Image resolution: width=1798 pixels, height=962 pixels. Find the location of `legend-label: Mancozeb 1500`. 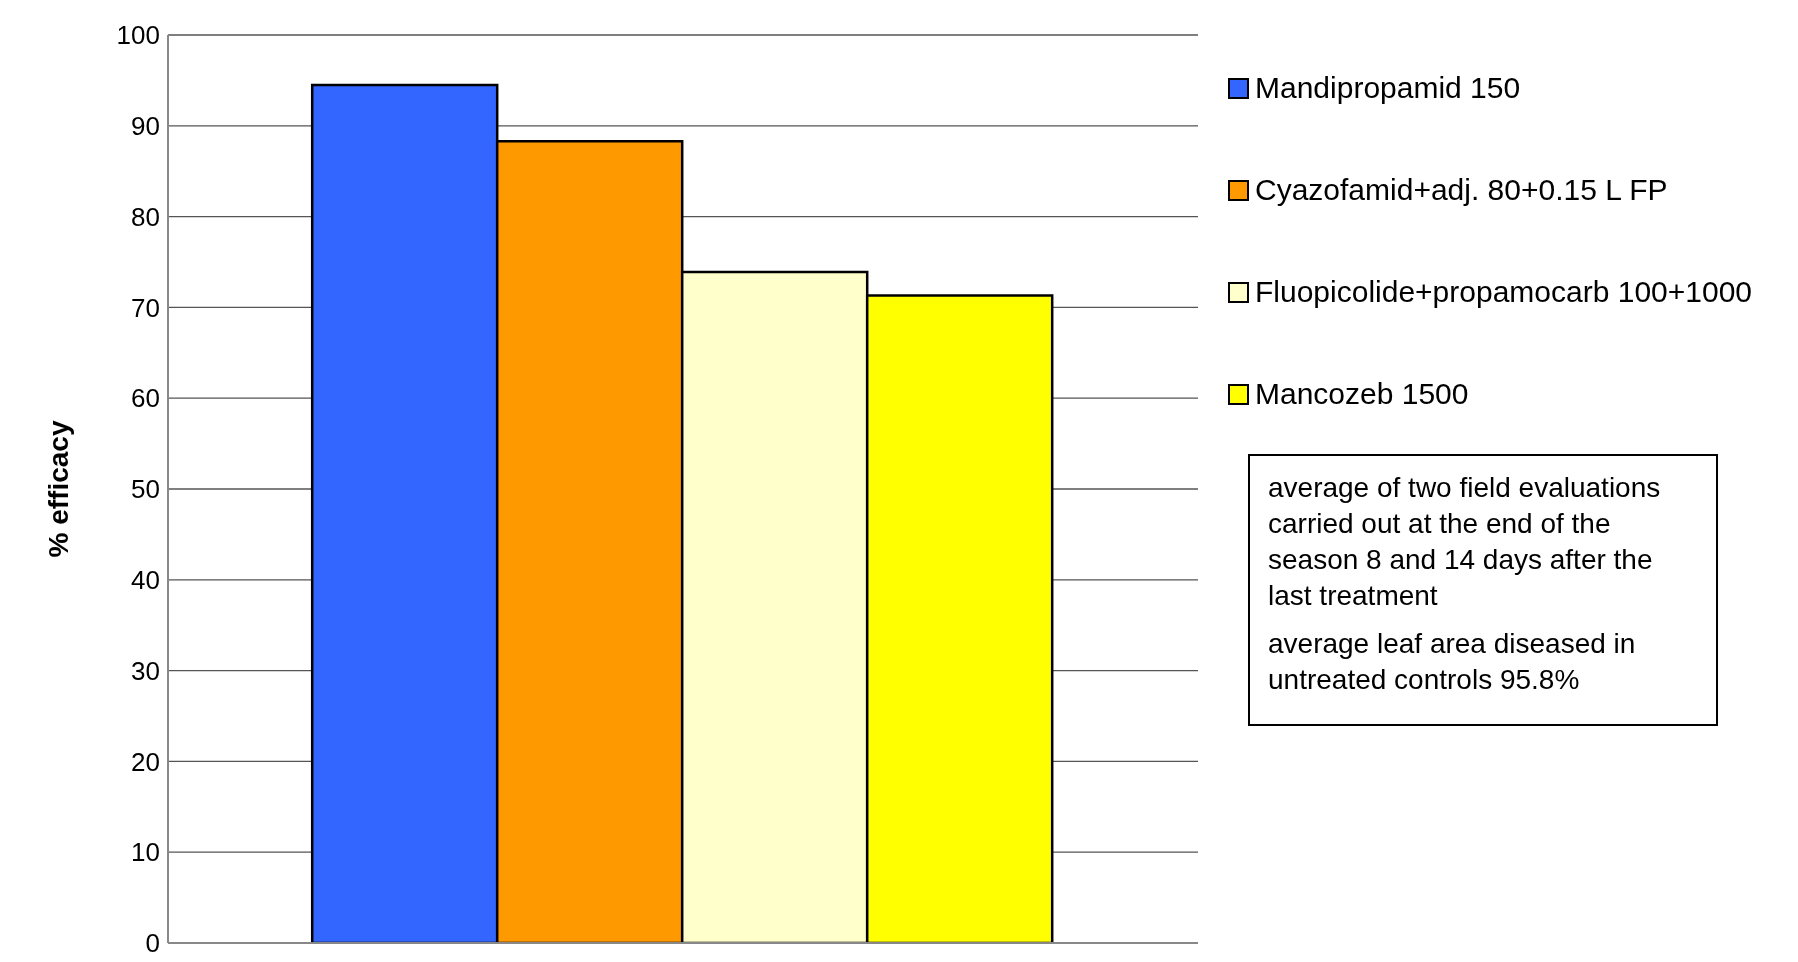

legend-label: Mancozeb 1500 is located at coordinates (1362, 394).